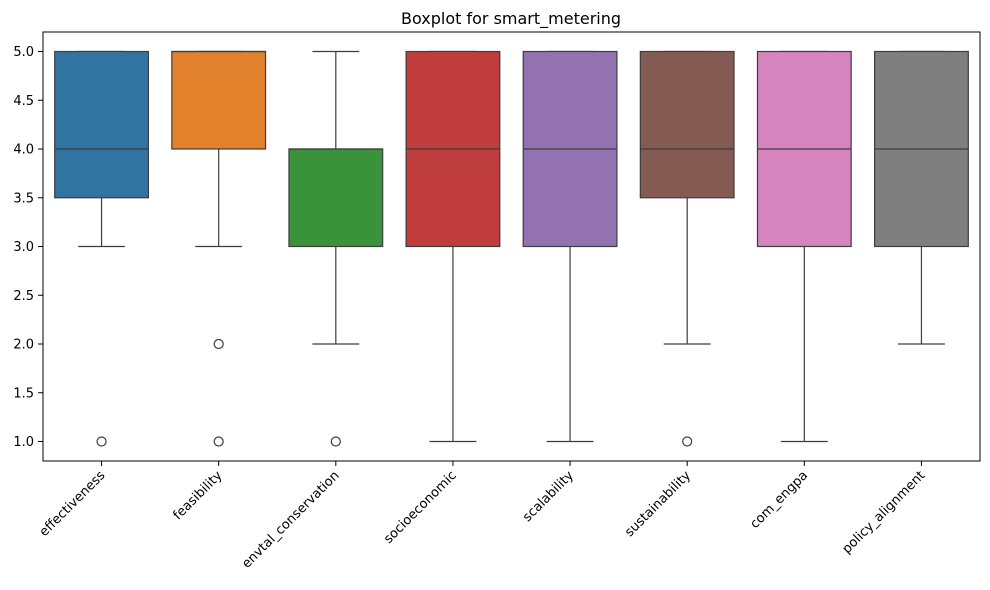 The height and width of the screenshot is (590, 990). Describe the element at coordinates (420, 507) in the screenshot. I see `x-tick-label: socioeconomic` at that location.